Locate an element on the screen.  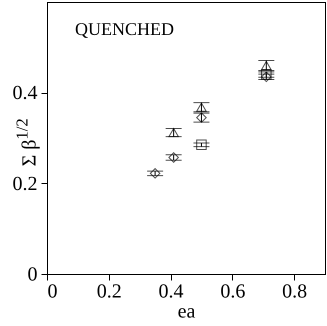
annotation: QUENCHED is located at coordinates (124, 29).